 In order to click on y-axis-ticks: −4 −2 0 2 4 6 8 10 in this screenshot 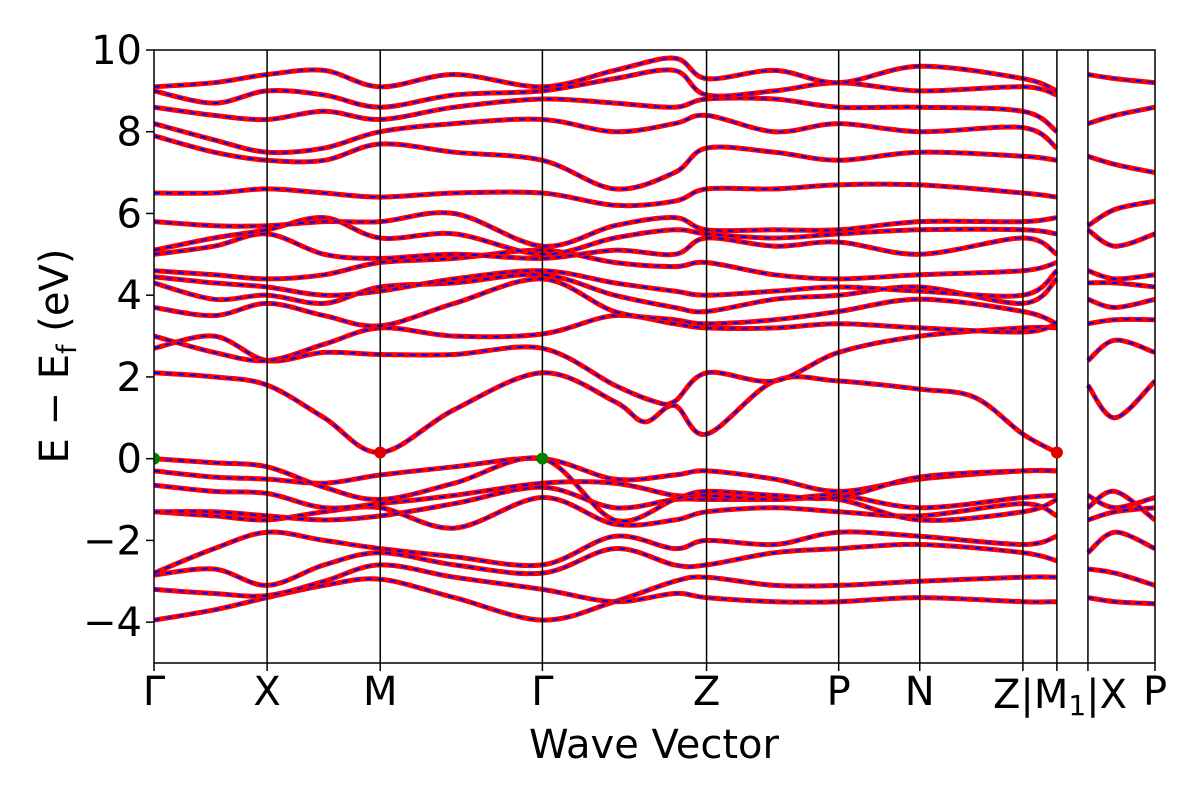, I will do `click(118, 337)`.